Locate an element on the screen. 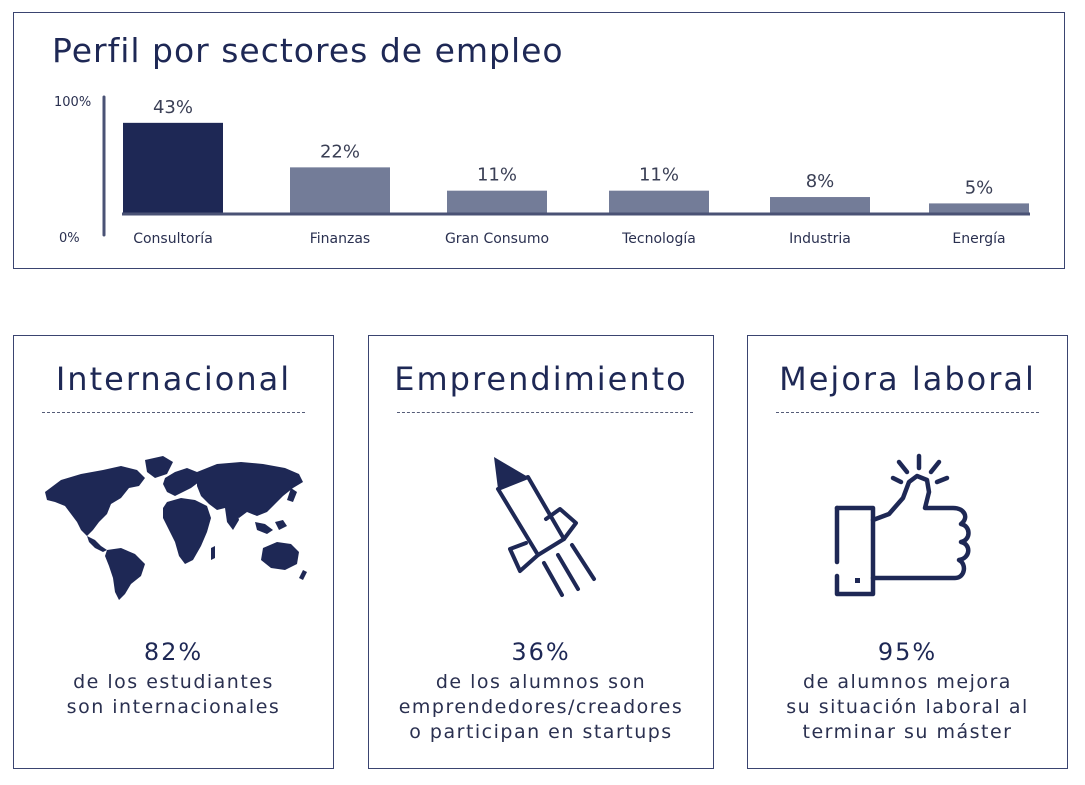  bar-consultoría is located at coordinates (173, 168).